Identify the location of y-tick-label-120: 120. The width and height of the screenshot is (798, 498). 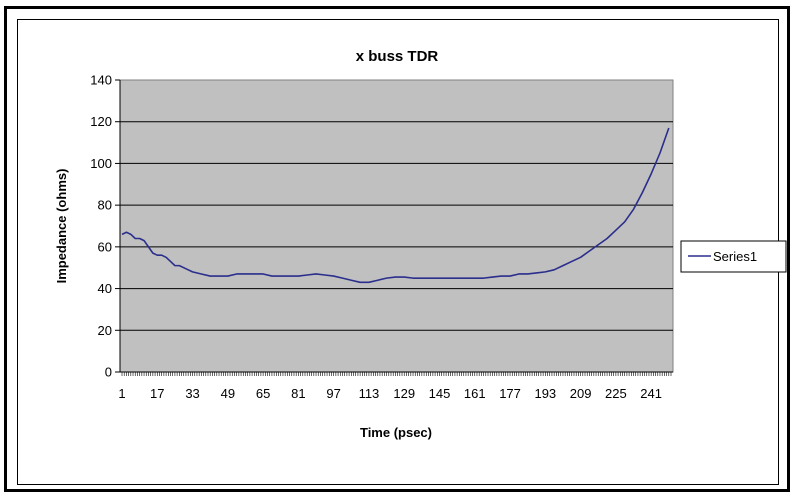
(101, 121).